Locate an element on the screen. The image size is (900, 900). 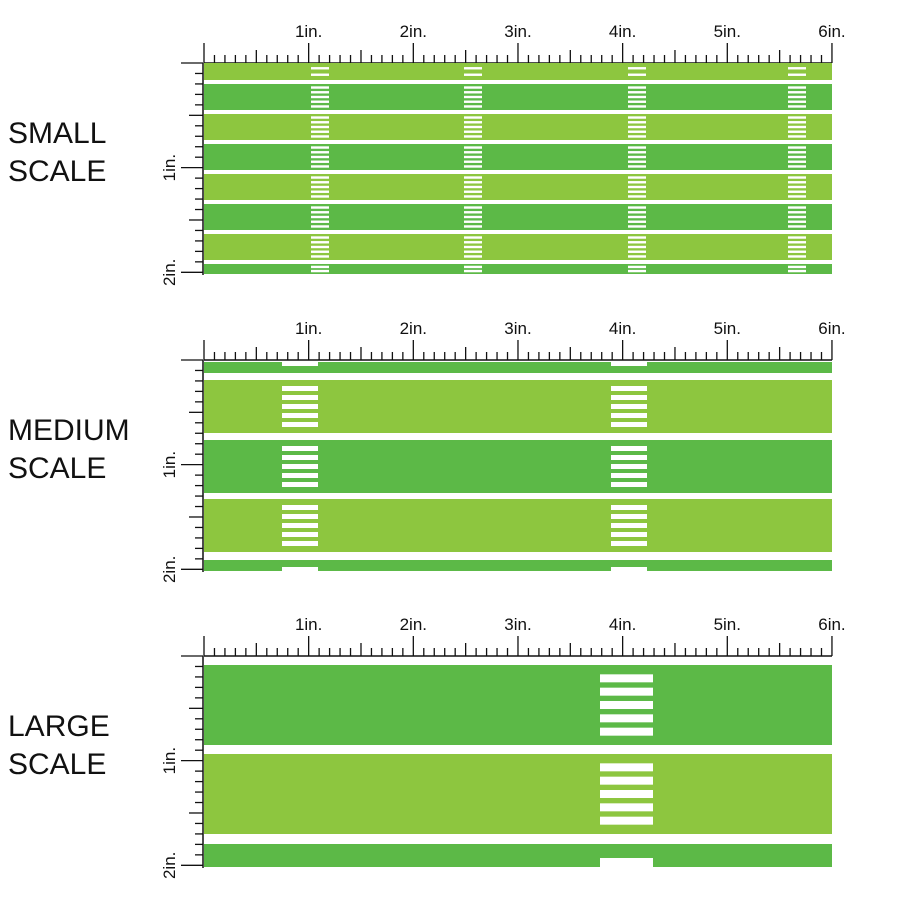
small-h-label: 5in. is located at coordinates (727, 31).